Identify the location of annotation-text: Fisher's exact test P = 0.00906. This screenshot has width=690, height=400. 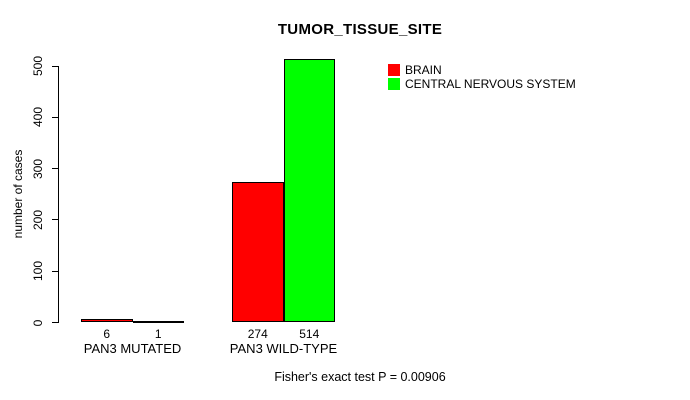
(360, 377).